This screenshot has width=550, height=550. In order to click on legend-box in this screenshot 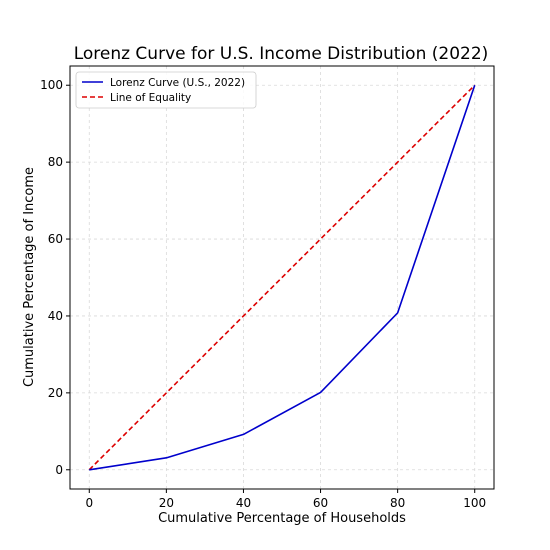, I will do `click(166, 90)`.